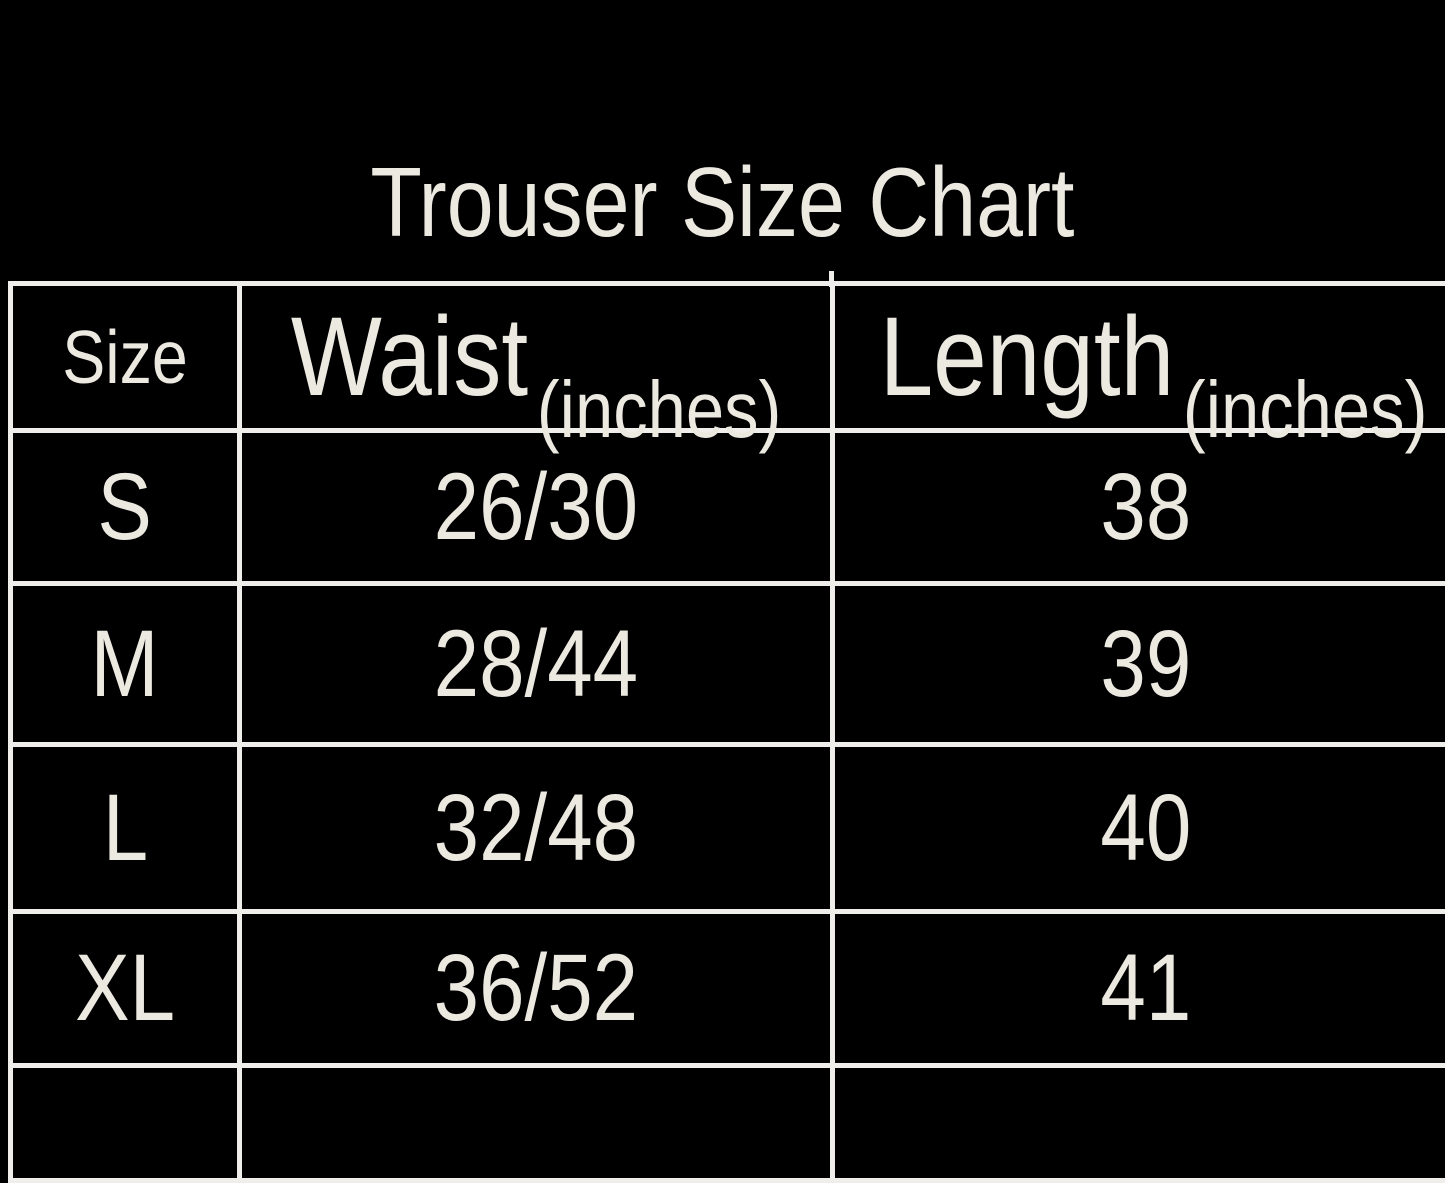 This screenshot has height=1183, width=1445. I want to click on waist-cell: 28/44, so click(536, 664).